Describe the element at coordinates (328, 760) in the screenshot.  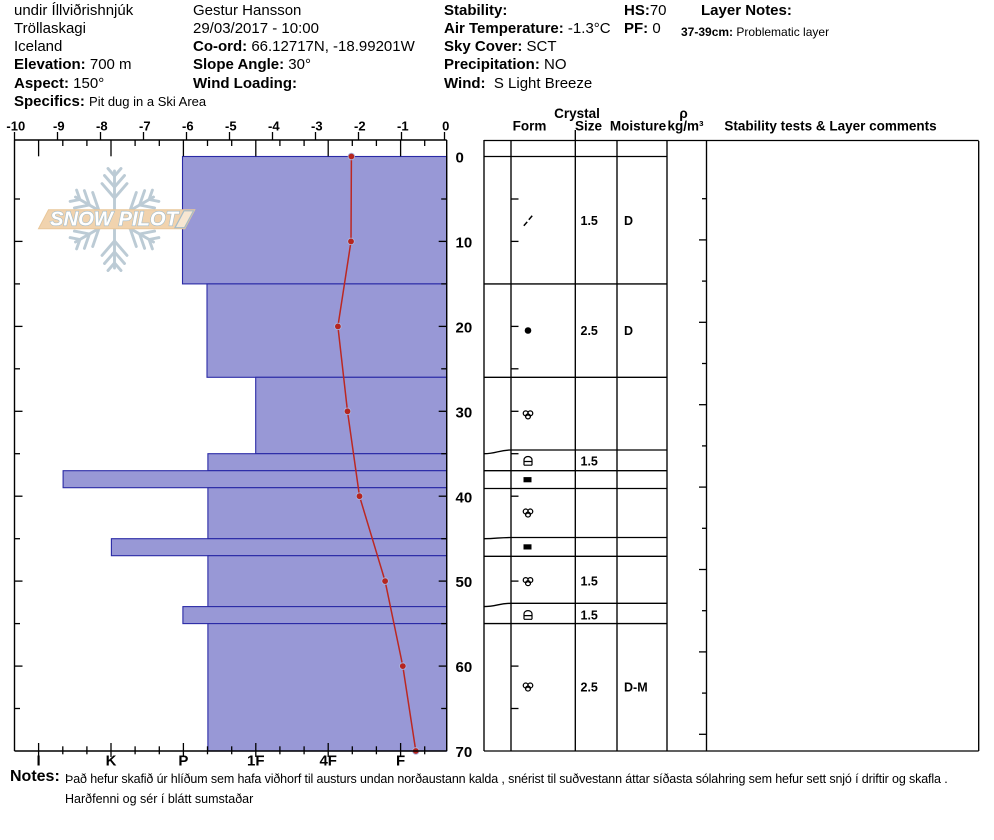
I see `svg-text: 4F` at that location.